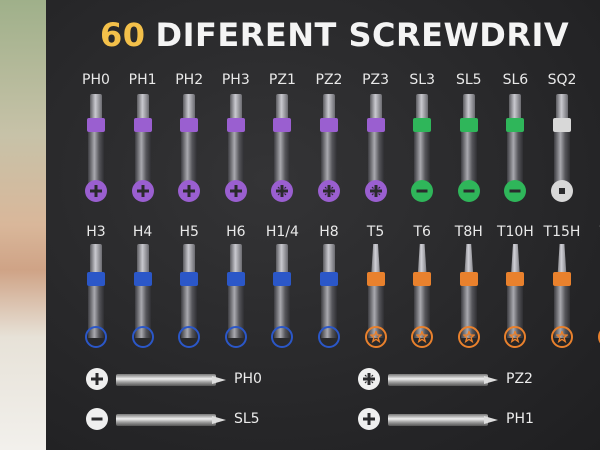  Describe the element at coordinates (515, 232) in the screenshot. I see `bit-label: T10H` at that location.